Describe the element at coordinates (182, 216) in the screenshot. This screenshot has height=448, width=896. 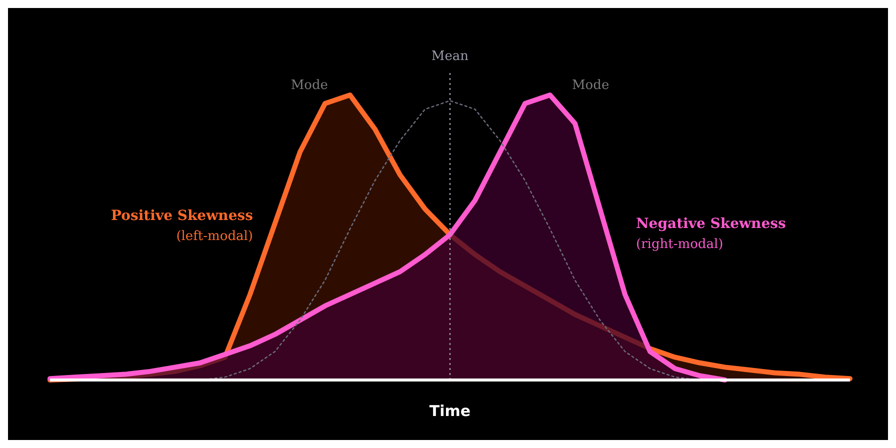
I see `series-label: Positive Skewness` at that location.